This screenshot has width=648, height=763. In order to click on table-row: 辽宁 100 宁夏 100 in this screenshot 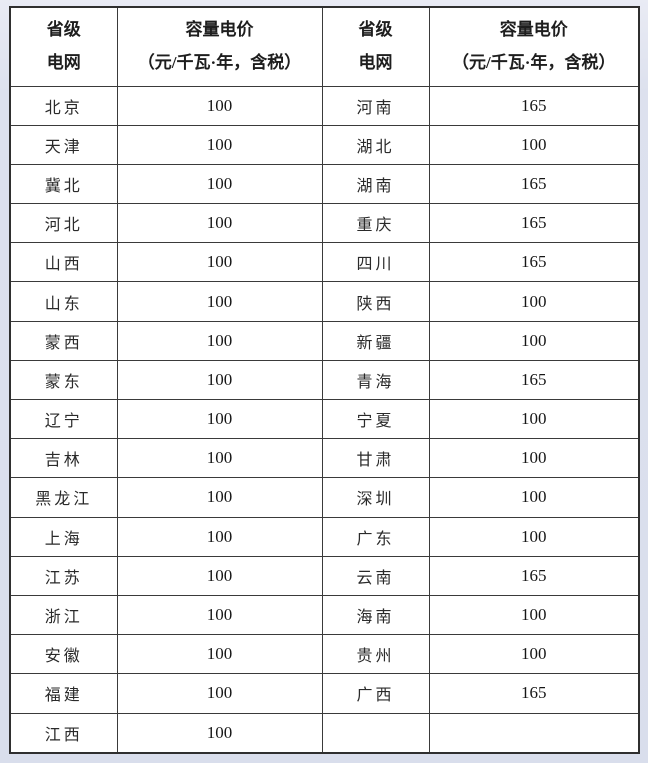, I will do `click(324, 419)`.